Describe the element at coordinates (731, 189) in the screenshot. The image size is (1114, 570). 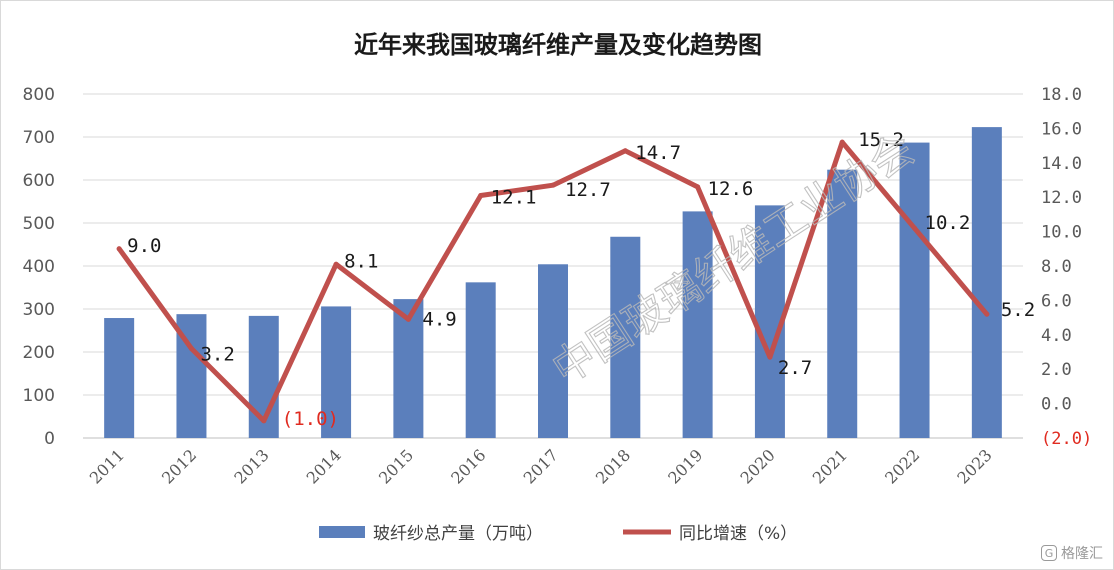
I see `line-data-label: 12.6` at that location.